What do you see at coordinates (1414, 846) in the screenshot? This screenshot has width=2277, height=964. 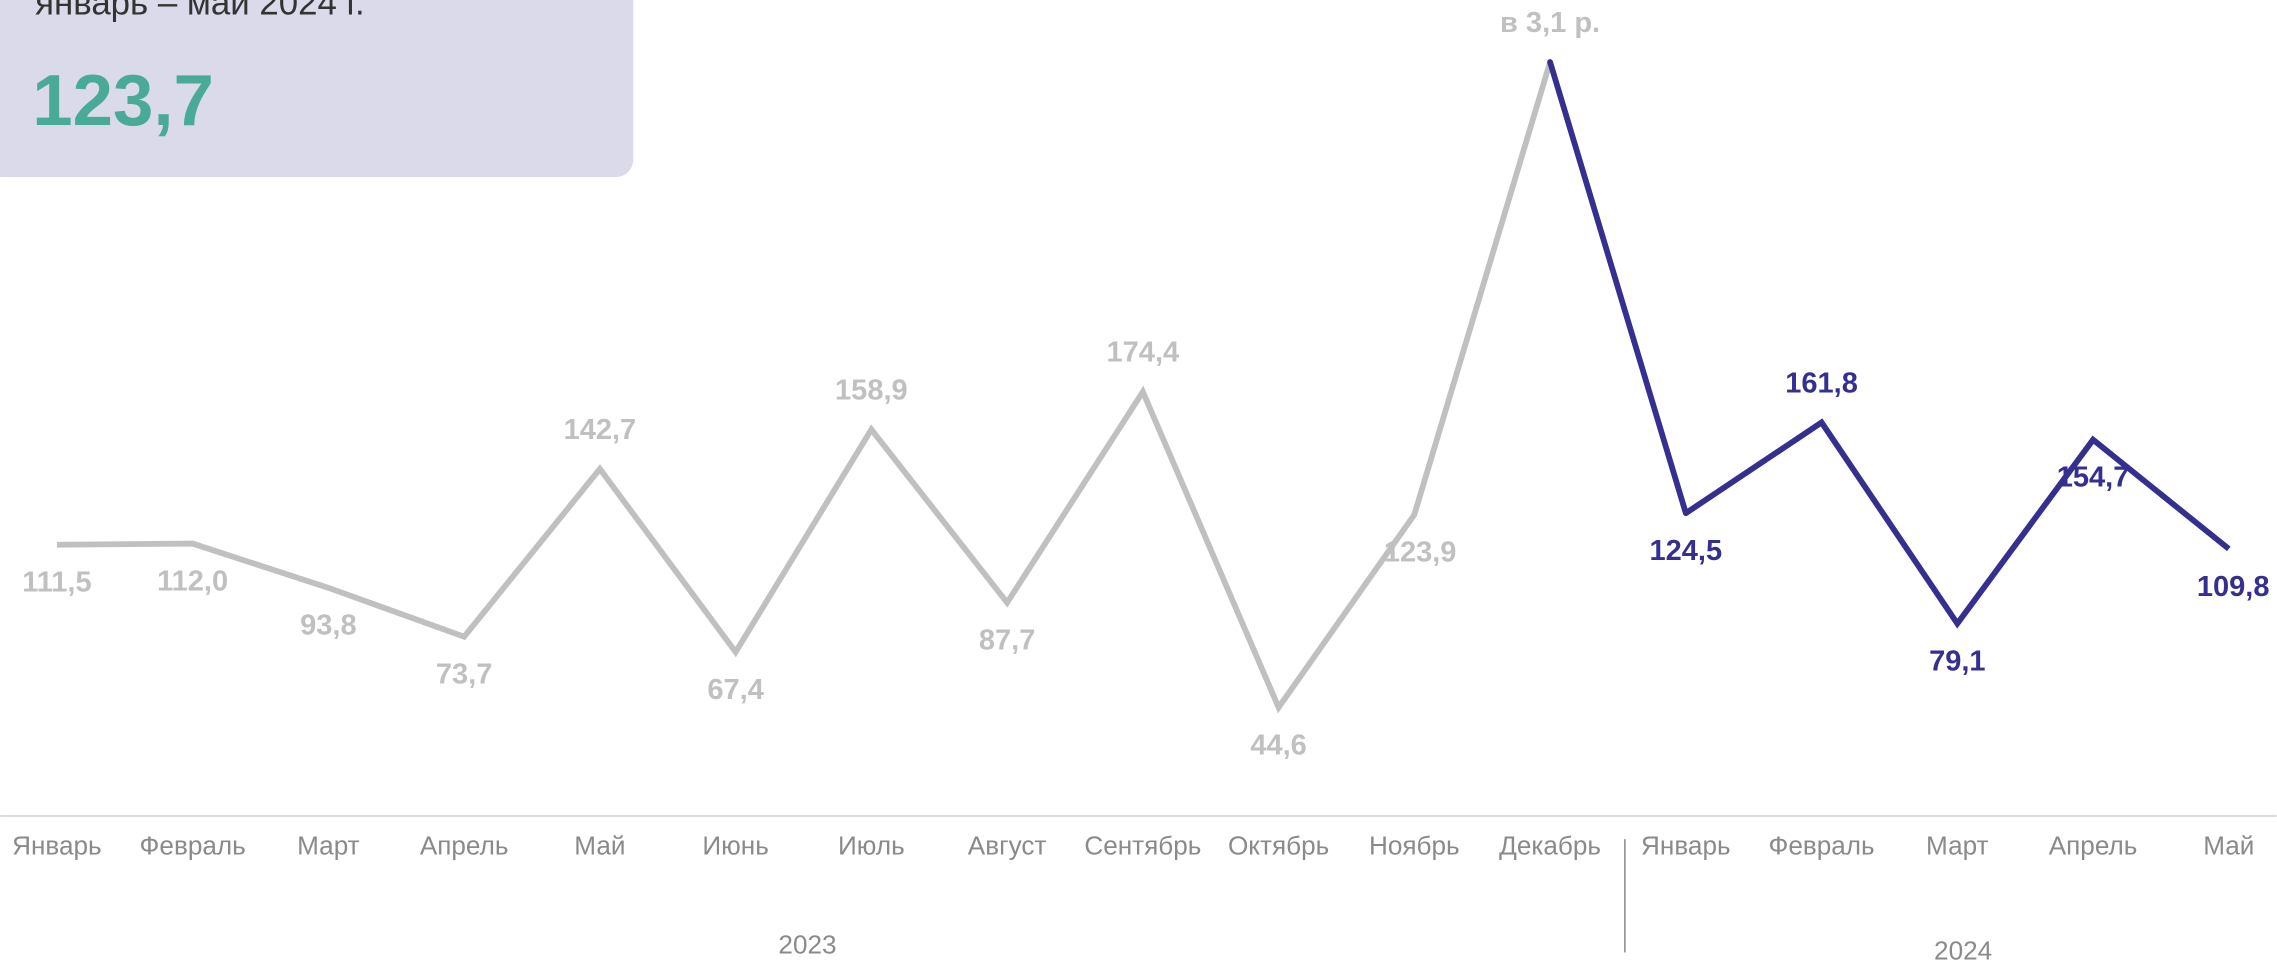 I see `x-tick-label: Ноябрь` at bounding box center [1414, 846].